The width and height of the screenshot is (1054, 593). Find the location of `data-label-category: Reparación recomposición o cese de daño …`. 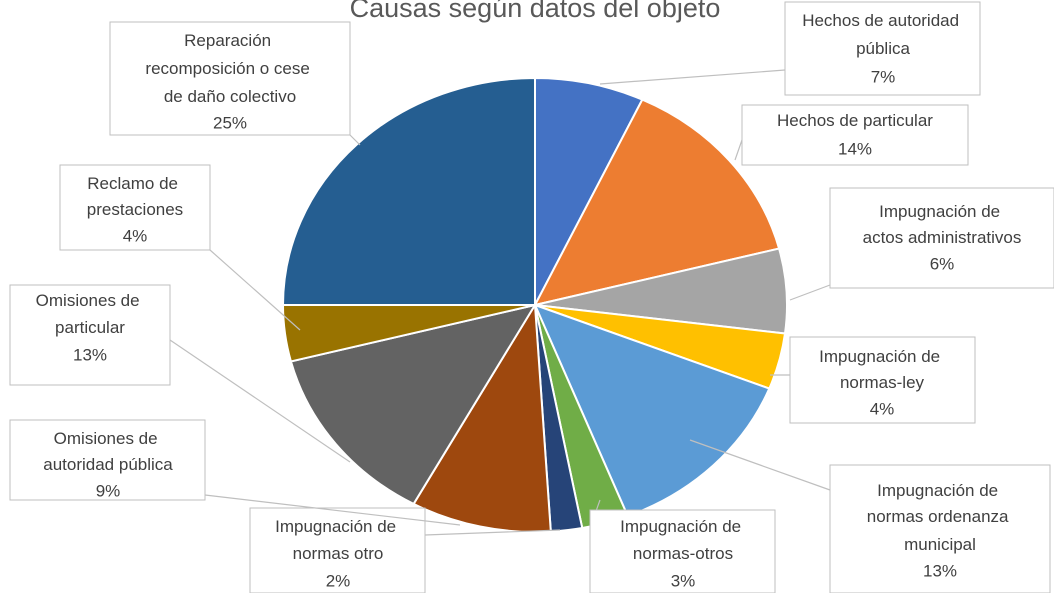

data-label-category: Reparación recomposición o cese de daño … is located at coordinates (229, 68).